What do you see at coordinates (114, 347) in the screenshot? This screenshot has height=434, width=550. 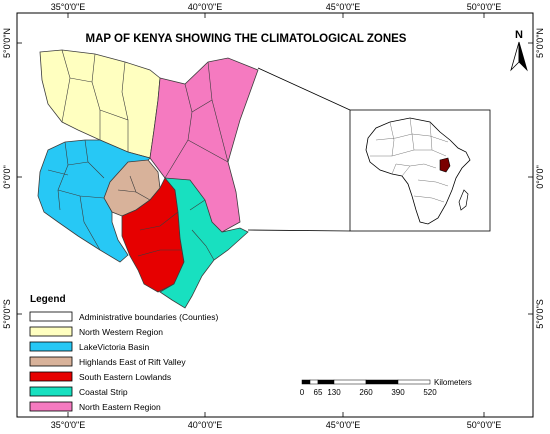 I see `legend-item-lake-victoria-label: LakeVictoria Basin` at bounding box center [114, 347].